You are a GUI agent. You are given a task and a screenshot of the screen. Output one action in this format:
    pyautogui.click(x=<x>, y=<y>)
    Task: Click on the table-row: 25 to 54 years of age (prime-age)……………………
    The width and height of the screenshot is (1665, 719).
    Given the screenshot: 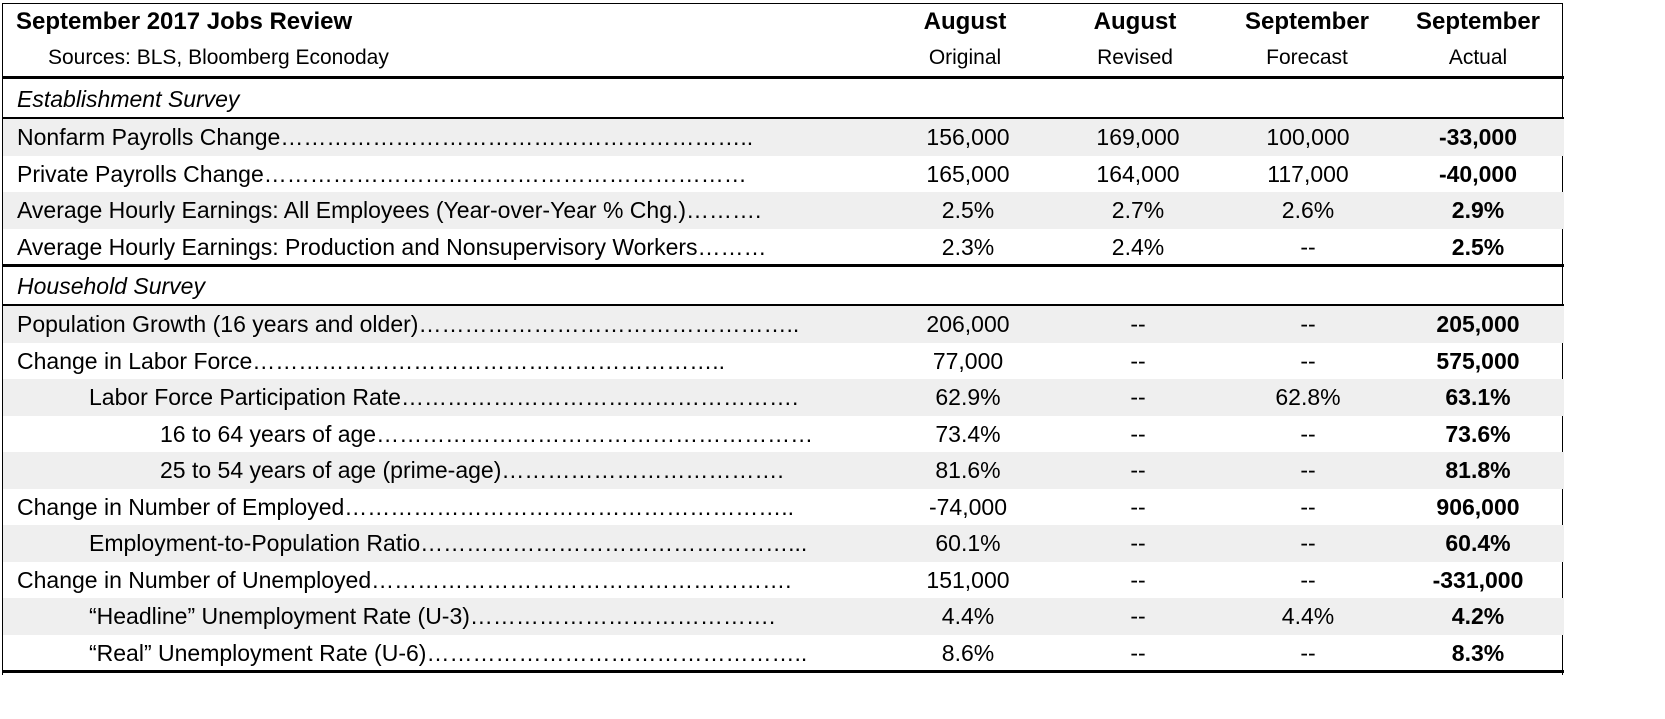 What is the action you would take?
    pyautogui.click(x=783, y=470)
    